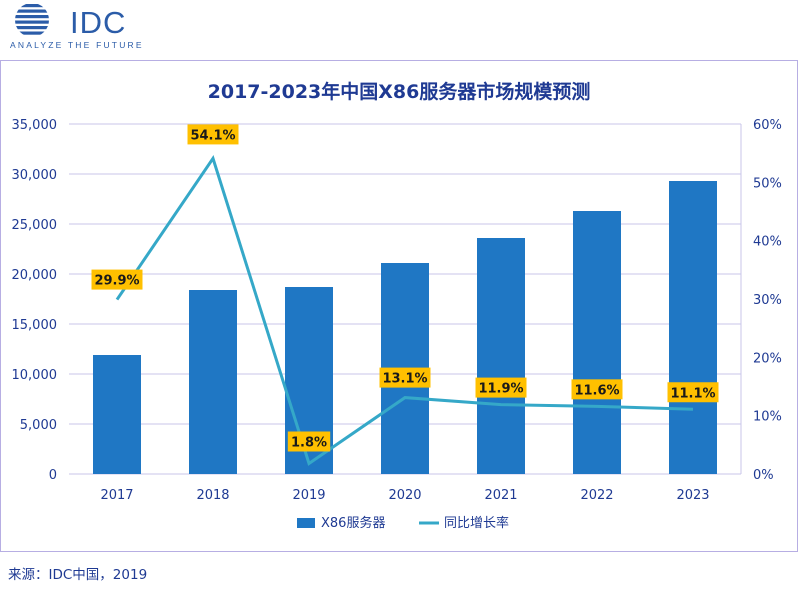  I want to click on idc-logo: IDC ANALYZE THE FUTURE, so click(83, 26).